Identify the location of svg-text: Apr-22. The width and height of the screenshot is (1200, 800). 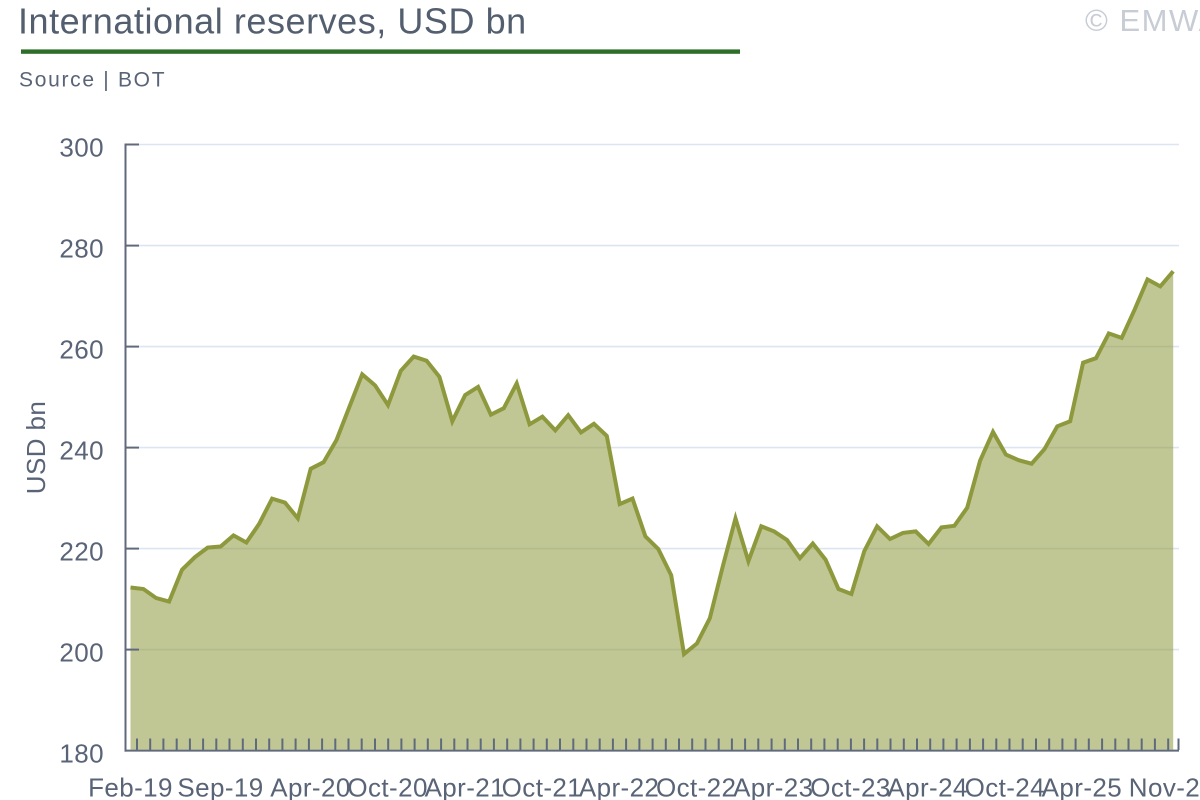
(619, 786).